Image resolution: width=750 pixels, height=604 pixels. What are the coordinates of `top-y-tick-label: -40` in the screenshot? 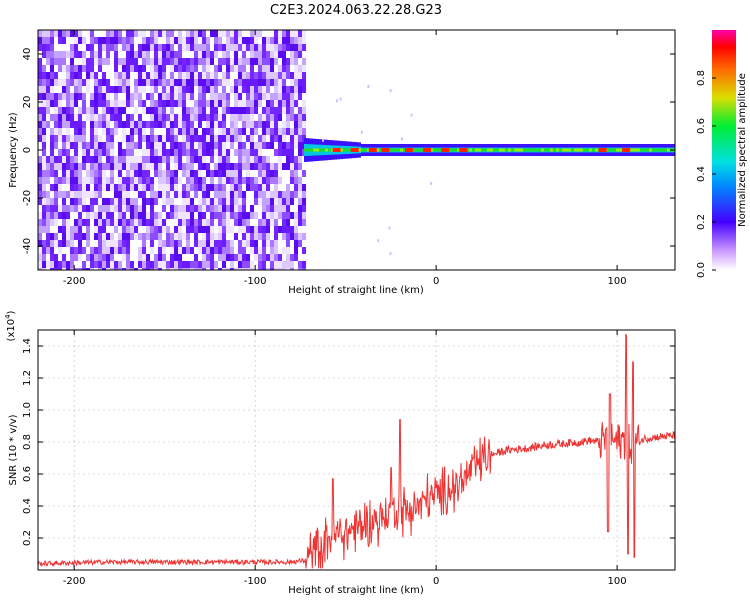 It's located at (27, 246).